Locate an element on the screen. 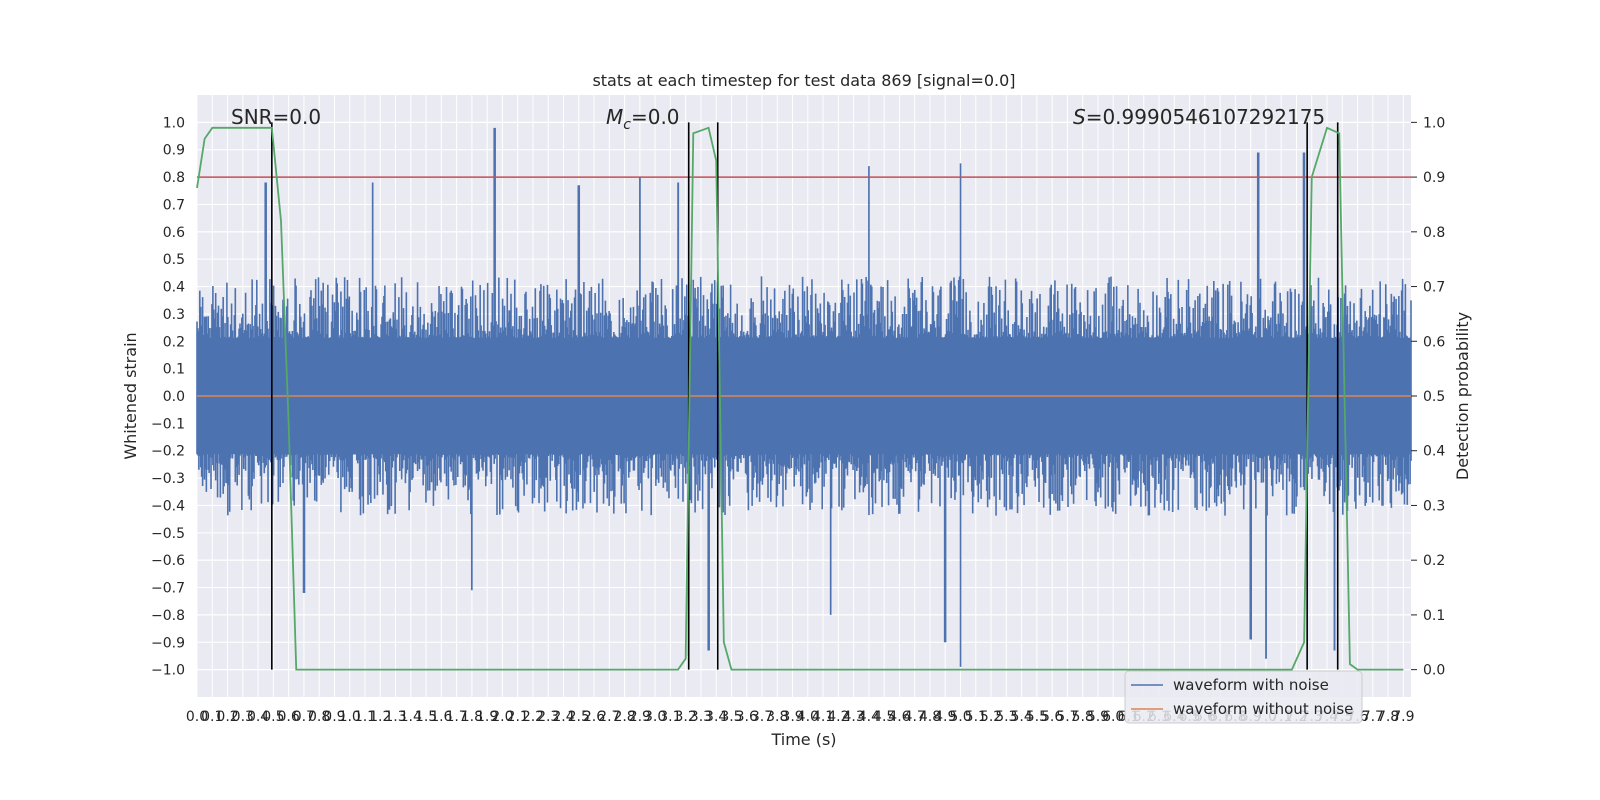 The height and width of the screenshot is (800, 1600). y-tick-label: −0.8 is located at coordinates (168, 616).